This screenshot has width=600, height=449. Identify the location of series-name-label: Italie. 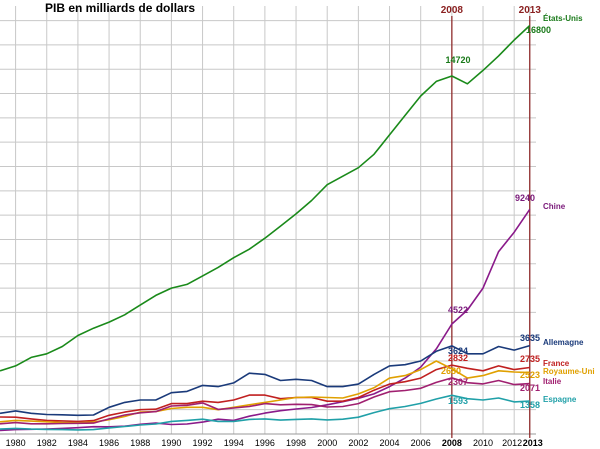
(552, 381).